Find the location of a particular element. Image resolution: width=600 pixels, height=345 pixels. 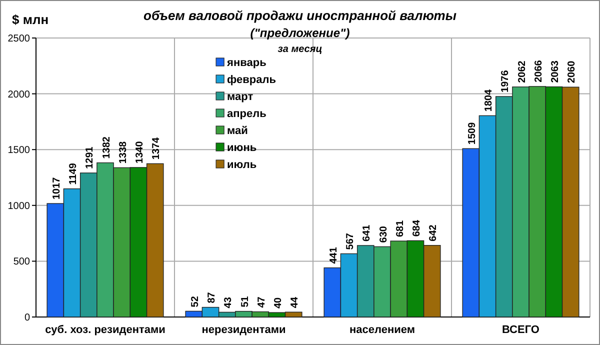

data-label: 1149 is located at coordinates (74, 173).